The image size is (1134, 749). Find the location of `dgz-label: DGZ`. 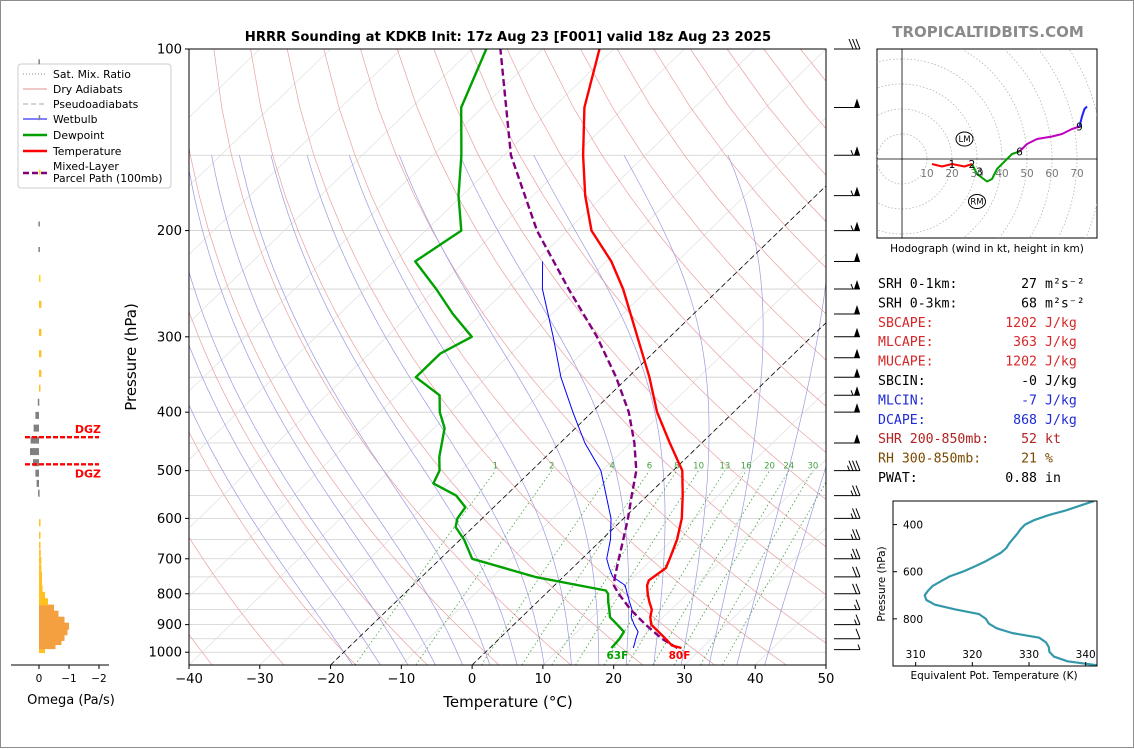

dgz-label: DGZ is located at coordinates (88, 473).